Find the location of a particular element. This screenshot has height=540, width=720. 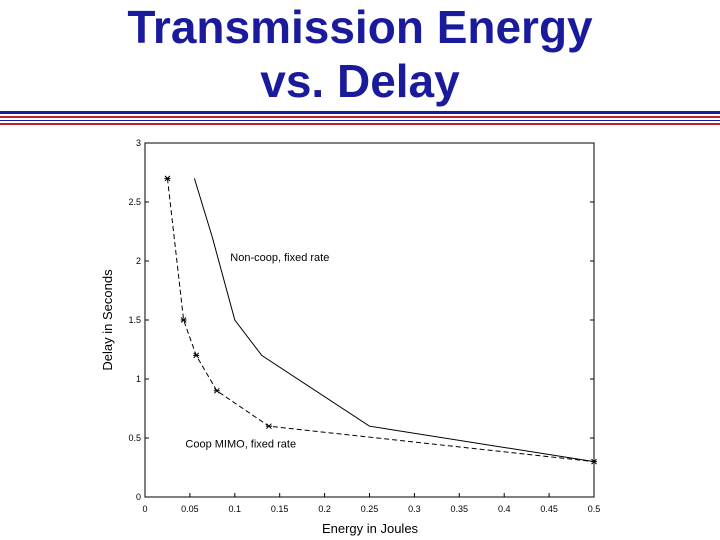

x-tick-label: 0.15 is located at coordinates (280, 509).